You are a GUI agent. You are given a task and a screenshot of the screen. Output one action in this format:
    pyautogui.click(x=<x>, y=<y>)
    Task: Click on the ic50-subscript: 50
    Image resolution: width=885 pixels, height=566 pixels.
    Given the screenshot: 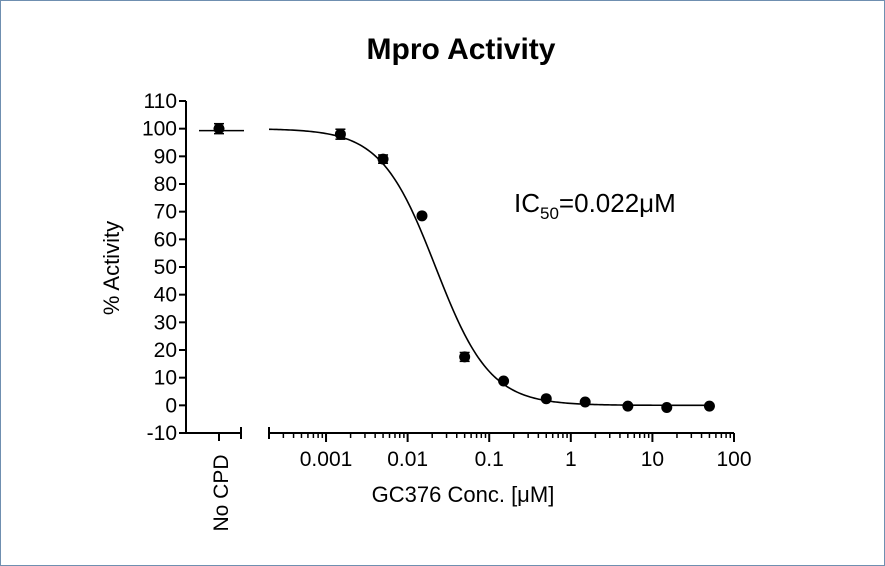 What is the action you would take?
    pyautogui.click(x=549, y=213)
    